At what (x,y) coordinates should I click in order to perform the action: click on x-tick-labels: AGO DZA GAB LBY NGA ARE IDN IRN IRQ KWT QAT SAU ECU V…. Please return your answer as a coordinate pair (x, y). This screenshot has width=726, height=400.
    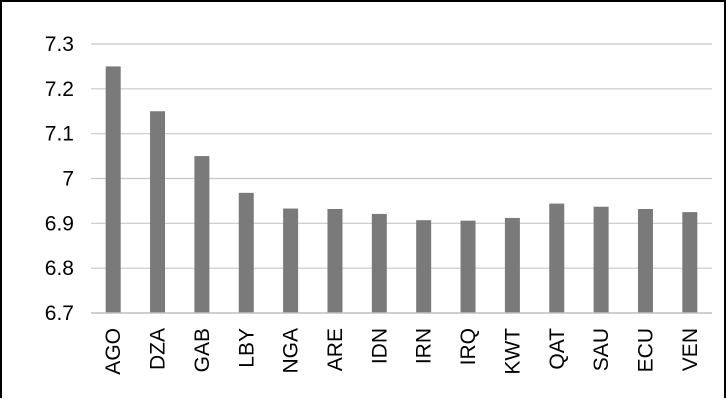
    Looking at the image, I should click on (402, 351).